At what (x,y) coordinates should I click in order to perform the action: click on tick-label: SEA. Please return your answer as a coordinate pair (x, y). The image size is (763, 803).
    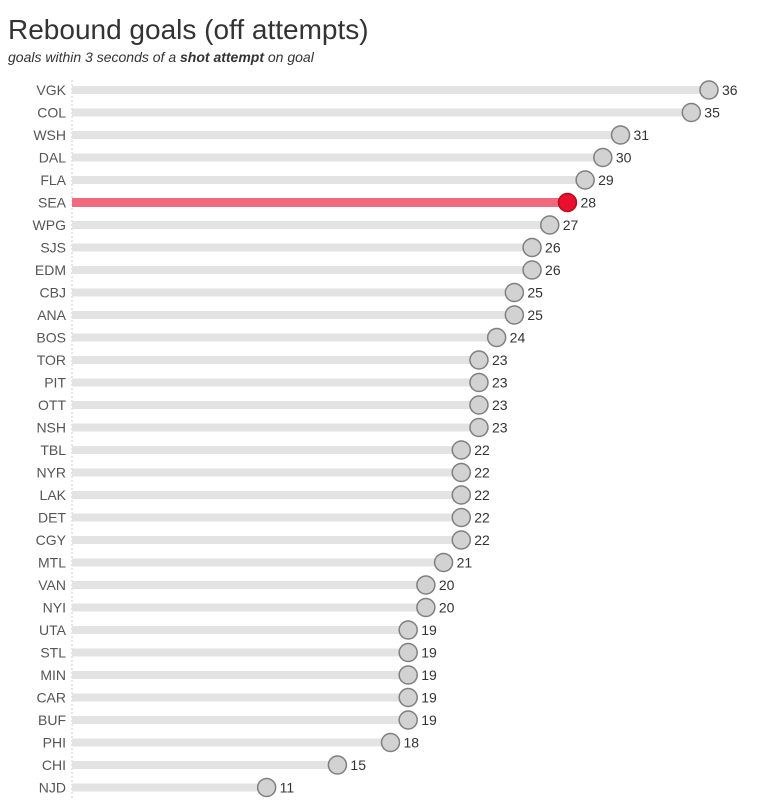
    Looking at the image, I should click on (52, 203).